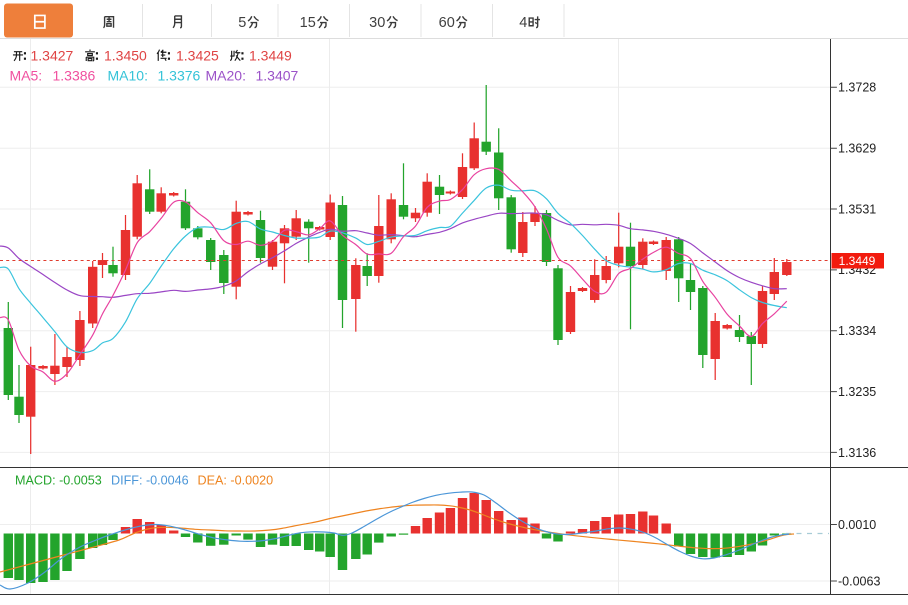 The image size is (908, 605). Describe the element at coordinates (252, 76) in the screenshot. I see `svg-text: MA20: 1.3407` at that location.